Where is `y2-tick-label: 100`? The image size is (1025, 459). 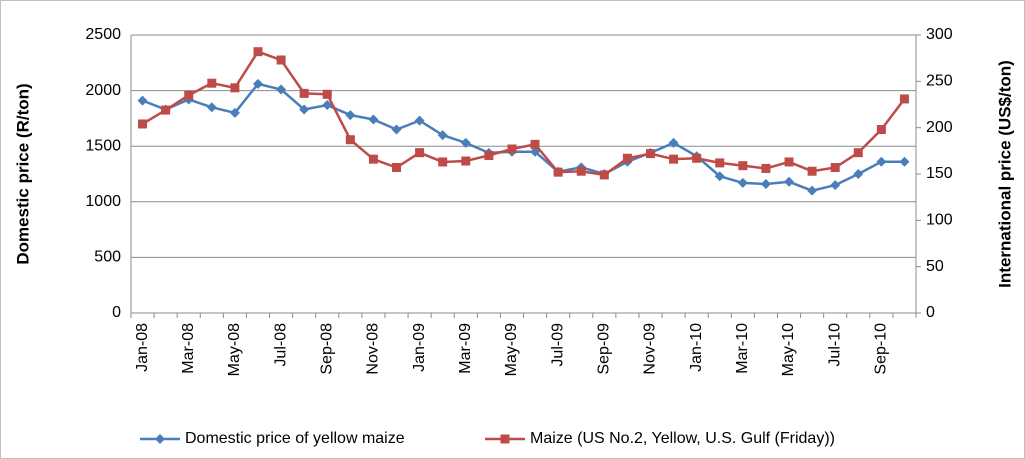
y2-tick-label: 100 is located at coordinates (939, 220).